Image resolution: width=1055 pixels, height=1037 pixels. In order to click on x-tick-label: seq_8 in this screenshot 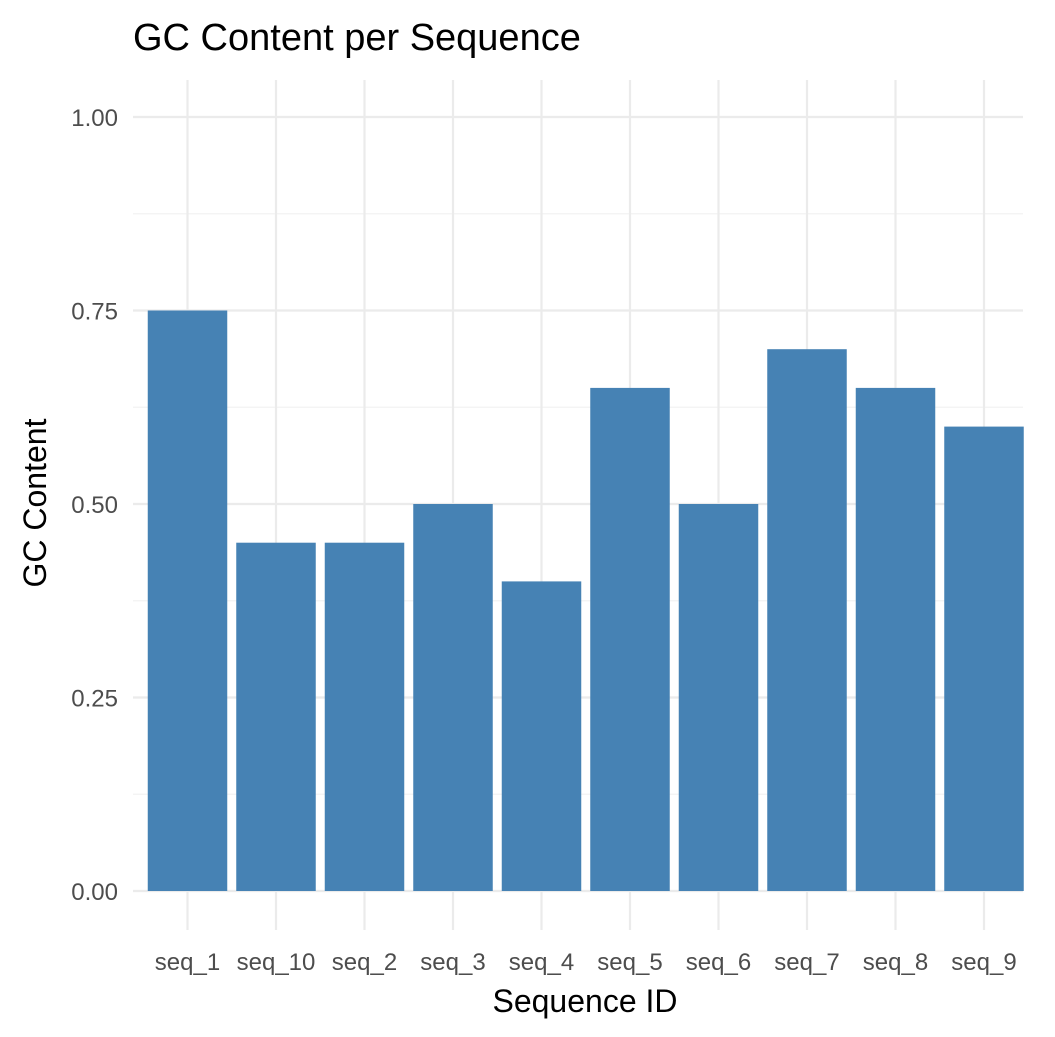, I will do `click(895, 962)`.